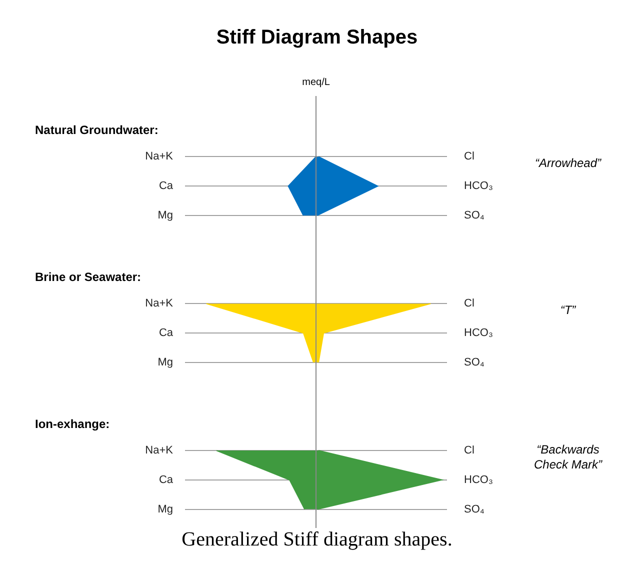 The image size is (635, 561). What do you see at coordinates (96, 130) in the screenshot?
I see `text: Natural Groundwater:` at bounding box center [96, 130].